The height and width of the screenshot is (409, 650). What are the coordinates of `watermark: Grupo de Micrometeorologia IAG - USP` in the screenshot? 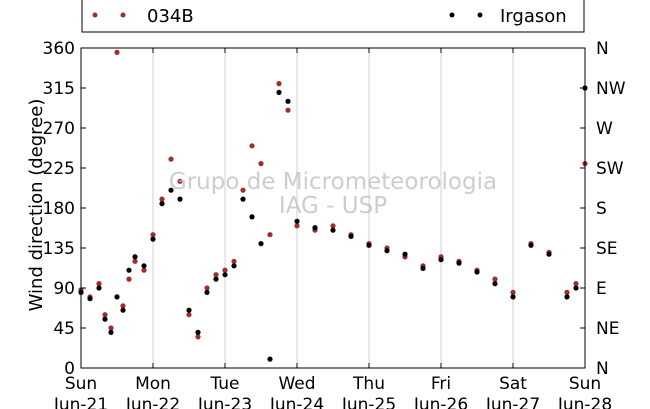 It's located at (333, 194).